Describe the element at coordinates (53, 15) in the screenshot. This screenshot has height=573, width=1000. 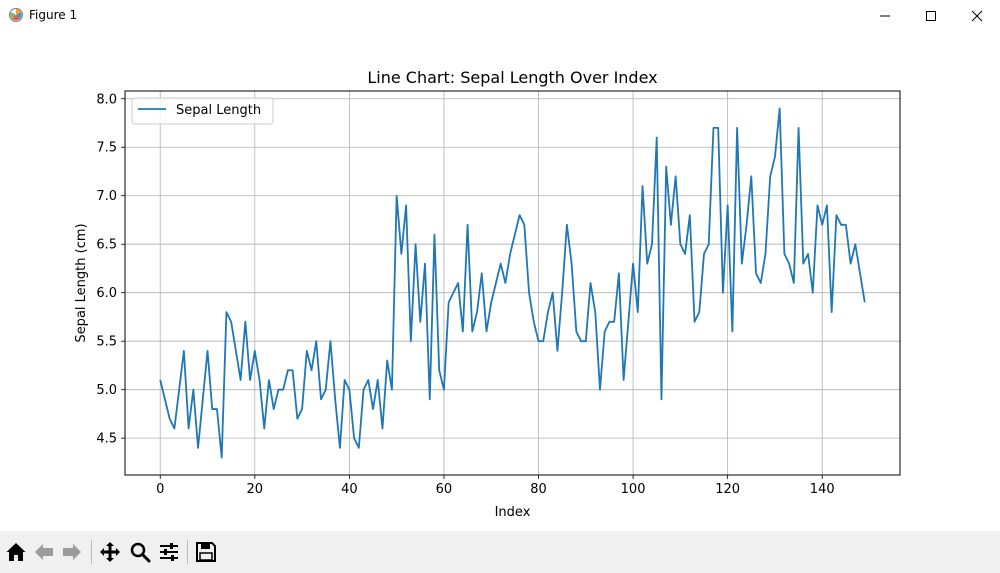
I see `window-title: Figure 1` at that location.